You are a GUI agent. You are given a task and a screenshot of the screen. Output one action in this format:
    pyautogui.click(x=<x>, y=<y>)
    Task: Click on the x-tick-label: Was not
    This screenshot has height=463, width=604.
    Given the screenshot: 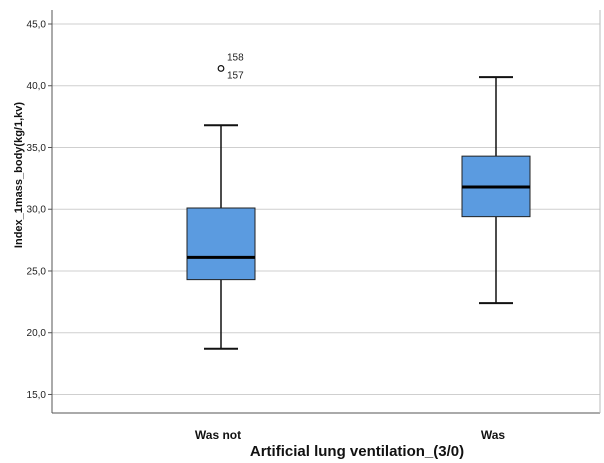 What is the action you would take?
    pyautogui.click(x=218, y=435)
    